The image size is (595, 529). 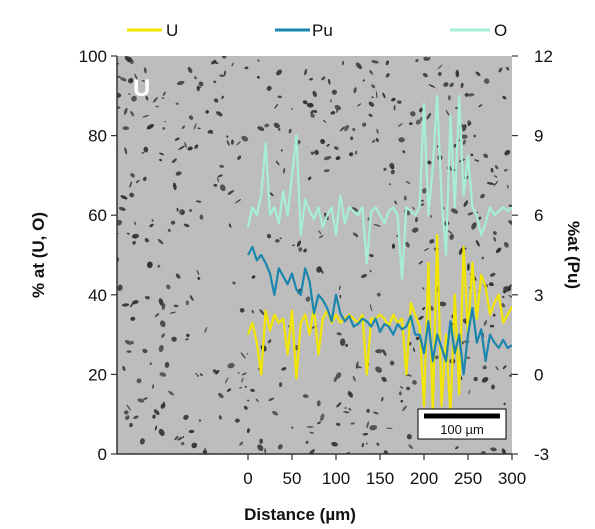 What do you see at coordinates (172, 30) in the screenshot?
I see `legend-label-u: U` at bounding box center [172, 30].